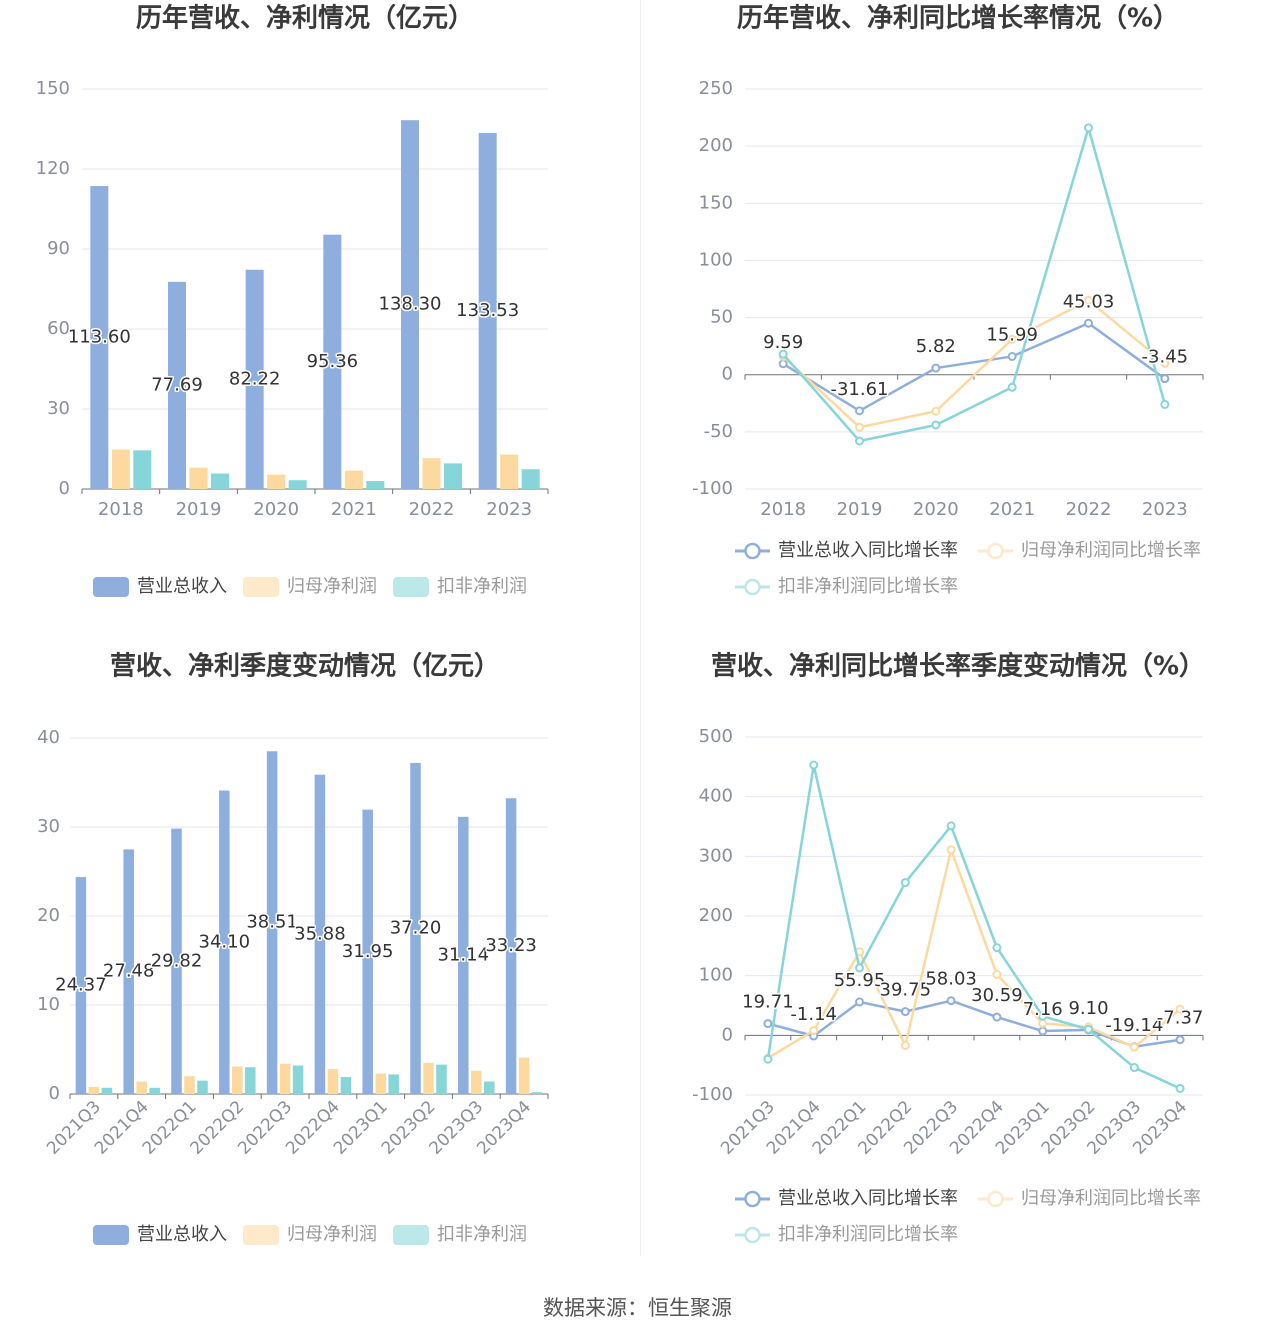 This screenshot has width=1275, height=1336. I want to click on data-label: 24.37, so click(81, 985).